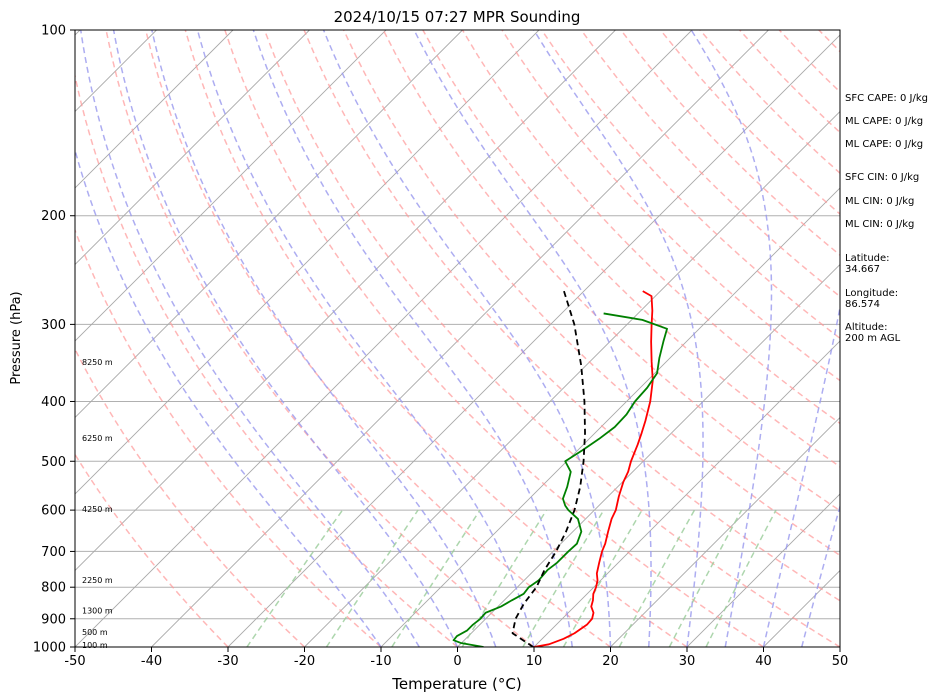 The width and height of the screenshot is (947, 700). I want to click on height-label: 6250 m, so click(97, 438).